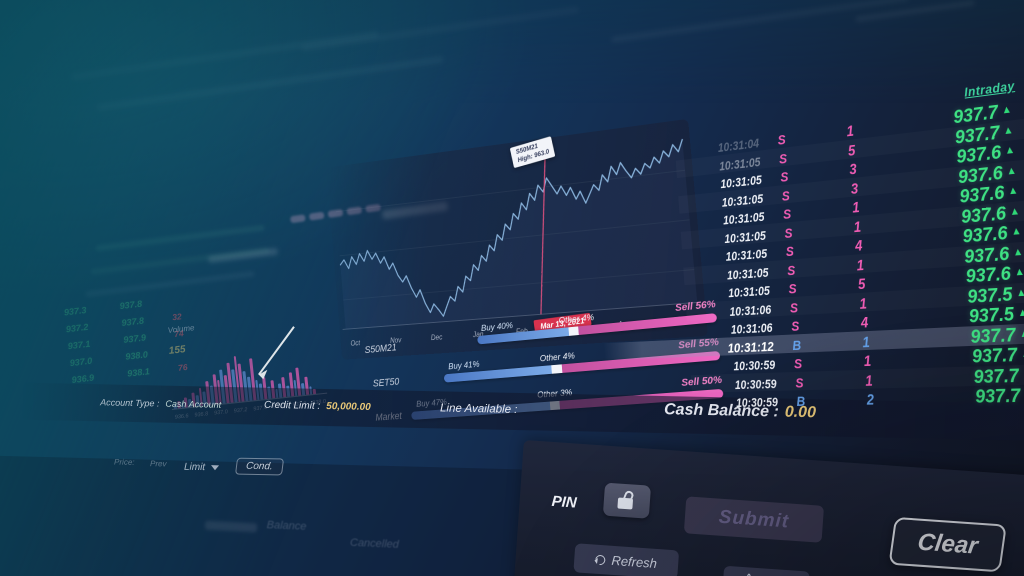 The height and width of the screenshot is (576, 1024). What do you see at coordinates (286, 526) in the screenshot?
I see `tab-balance: Balance` at bounding box center [286, 526].